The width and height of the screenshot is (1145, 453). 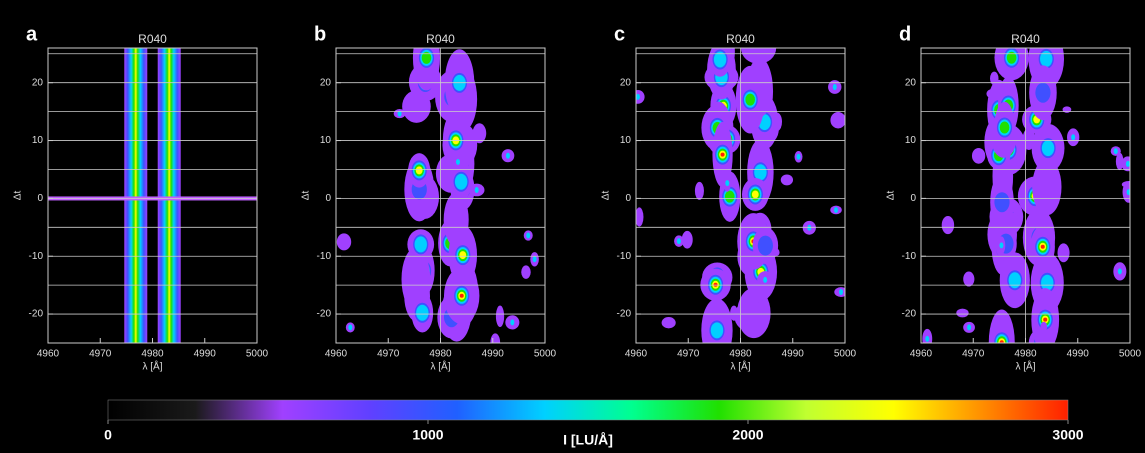 I want to click on panel-letter: c, so click(x=619, y=34).